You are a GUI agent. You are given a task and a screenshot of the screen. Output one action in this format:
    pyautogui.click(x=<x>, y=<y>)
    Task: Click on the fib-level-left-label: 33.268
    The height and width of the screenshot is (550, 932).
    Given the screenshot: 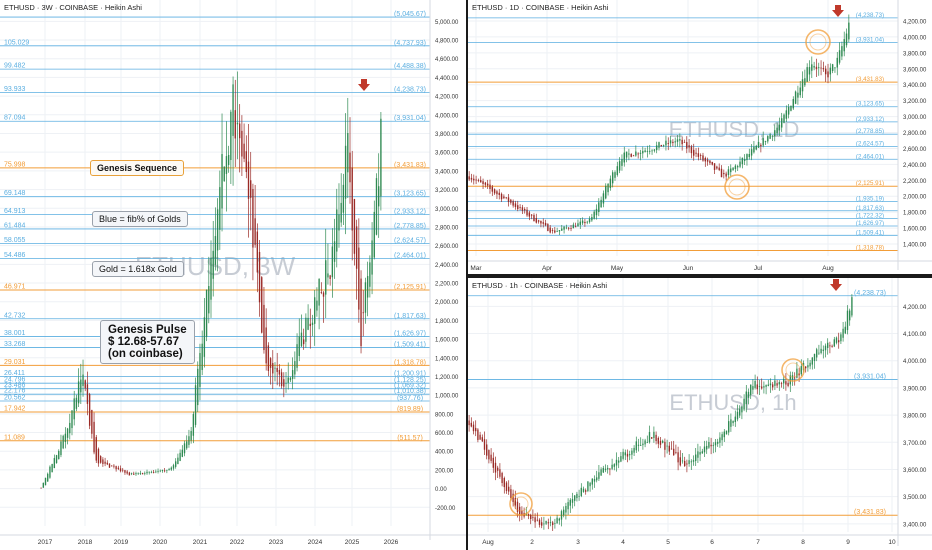 What is the action you would take?
    pyautogui.click(x=15, y=344)
    